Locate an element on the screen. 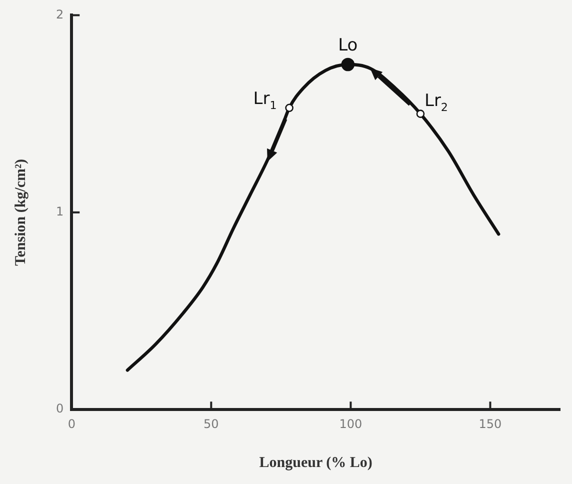 The height and width of the screenshot is (484, 572). x-tick-label: 50 is located at coordinates (211, 423).